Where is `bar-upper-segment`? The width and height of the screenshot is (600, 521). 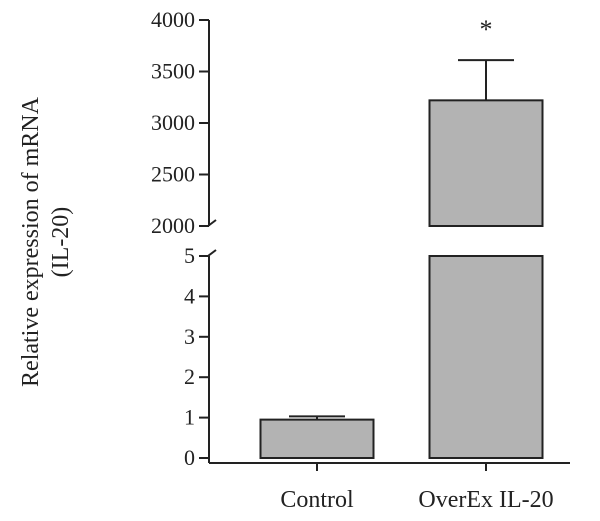
bar-upper-segment is located at coordinates (486, 163).